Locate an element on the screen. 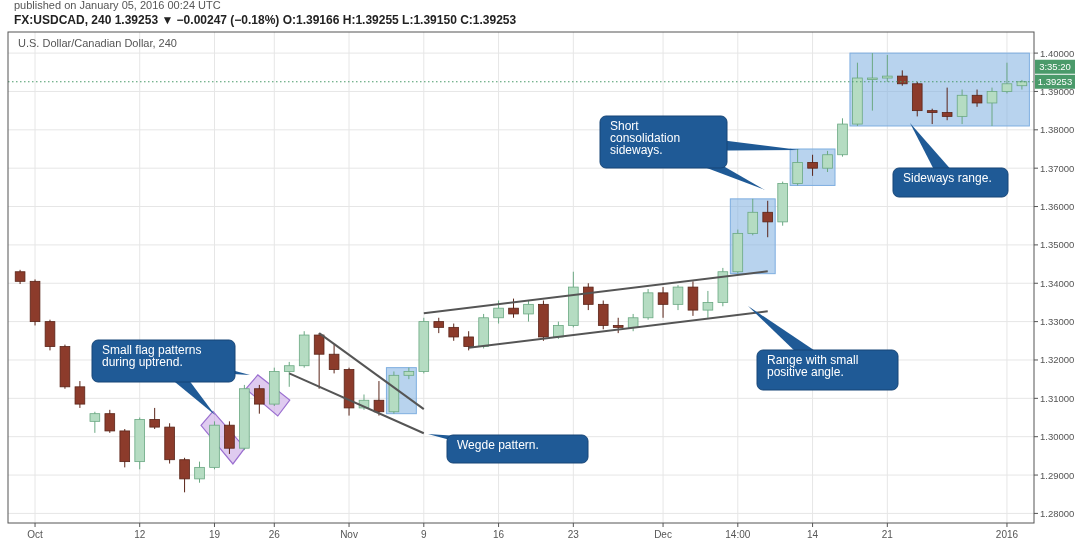  x-tick-label: Nov is located at coordinates (349, 534).